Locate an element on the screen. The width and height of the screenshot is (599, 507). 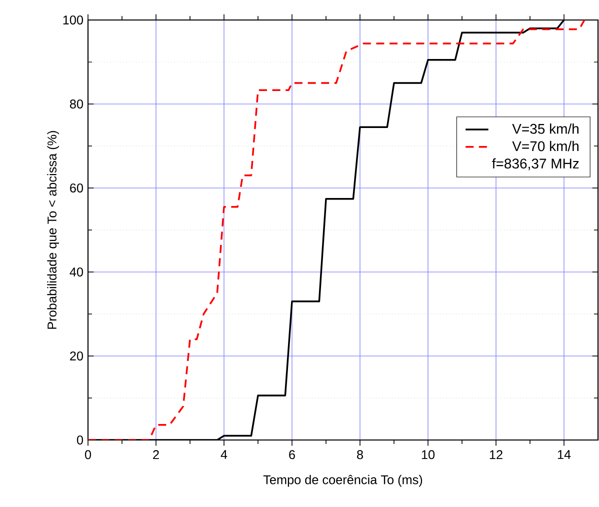
x-tick-label: 6 is located at coordinates (292, 455).